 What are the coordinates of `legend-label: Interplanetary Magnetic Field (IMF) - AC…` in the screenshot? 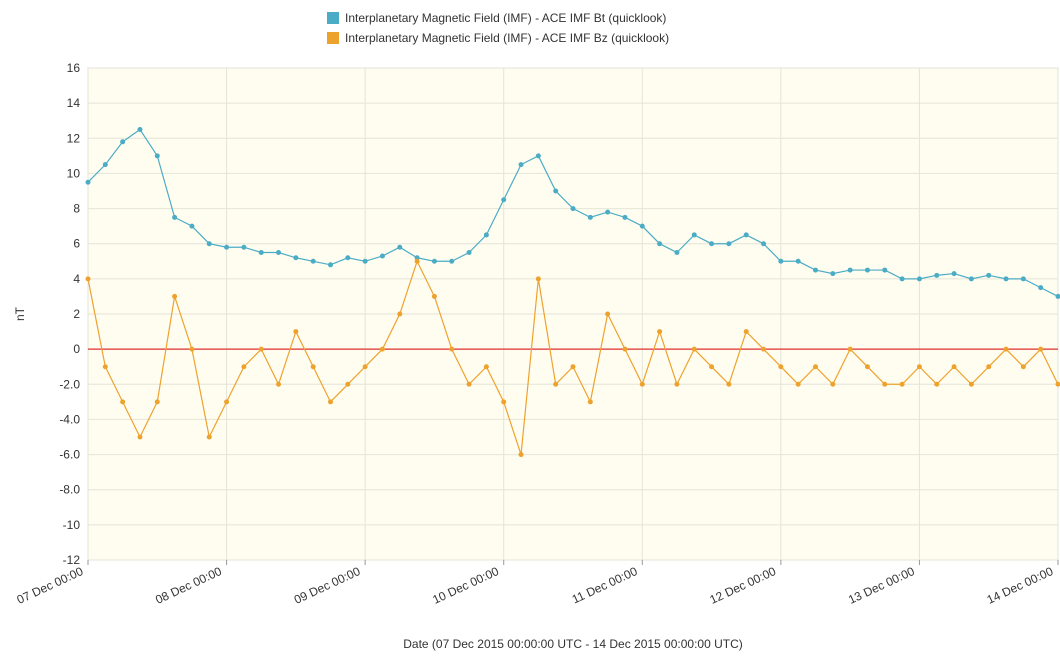 It's located at (505, 18).